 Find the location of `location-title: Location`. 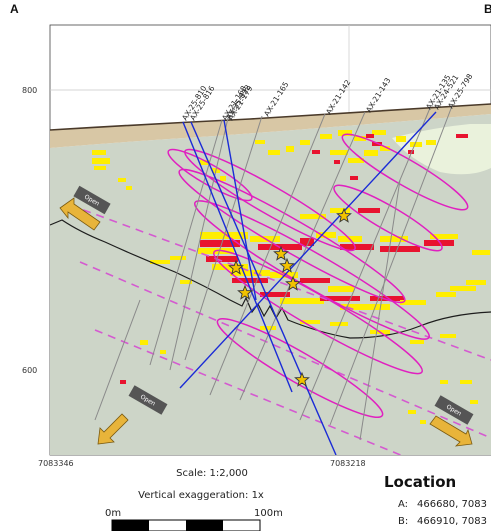

location-title: Location is located at coordinates (420, 482).